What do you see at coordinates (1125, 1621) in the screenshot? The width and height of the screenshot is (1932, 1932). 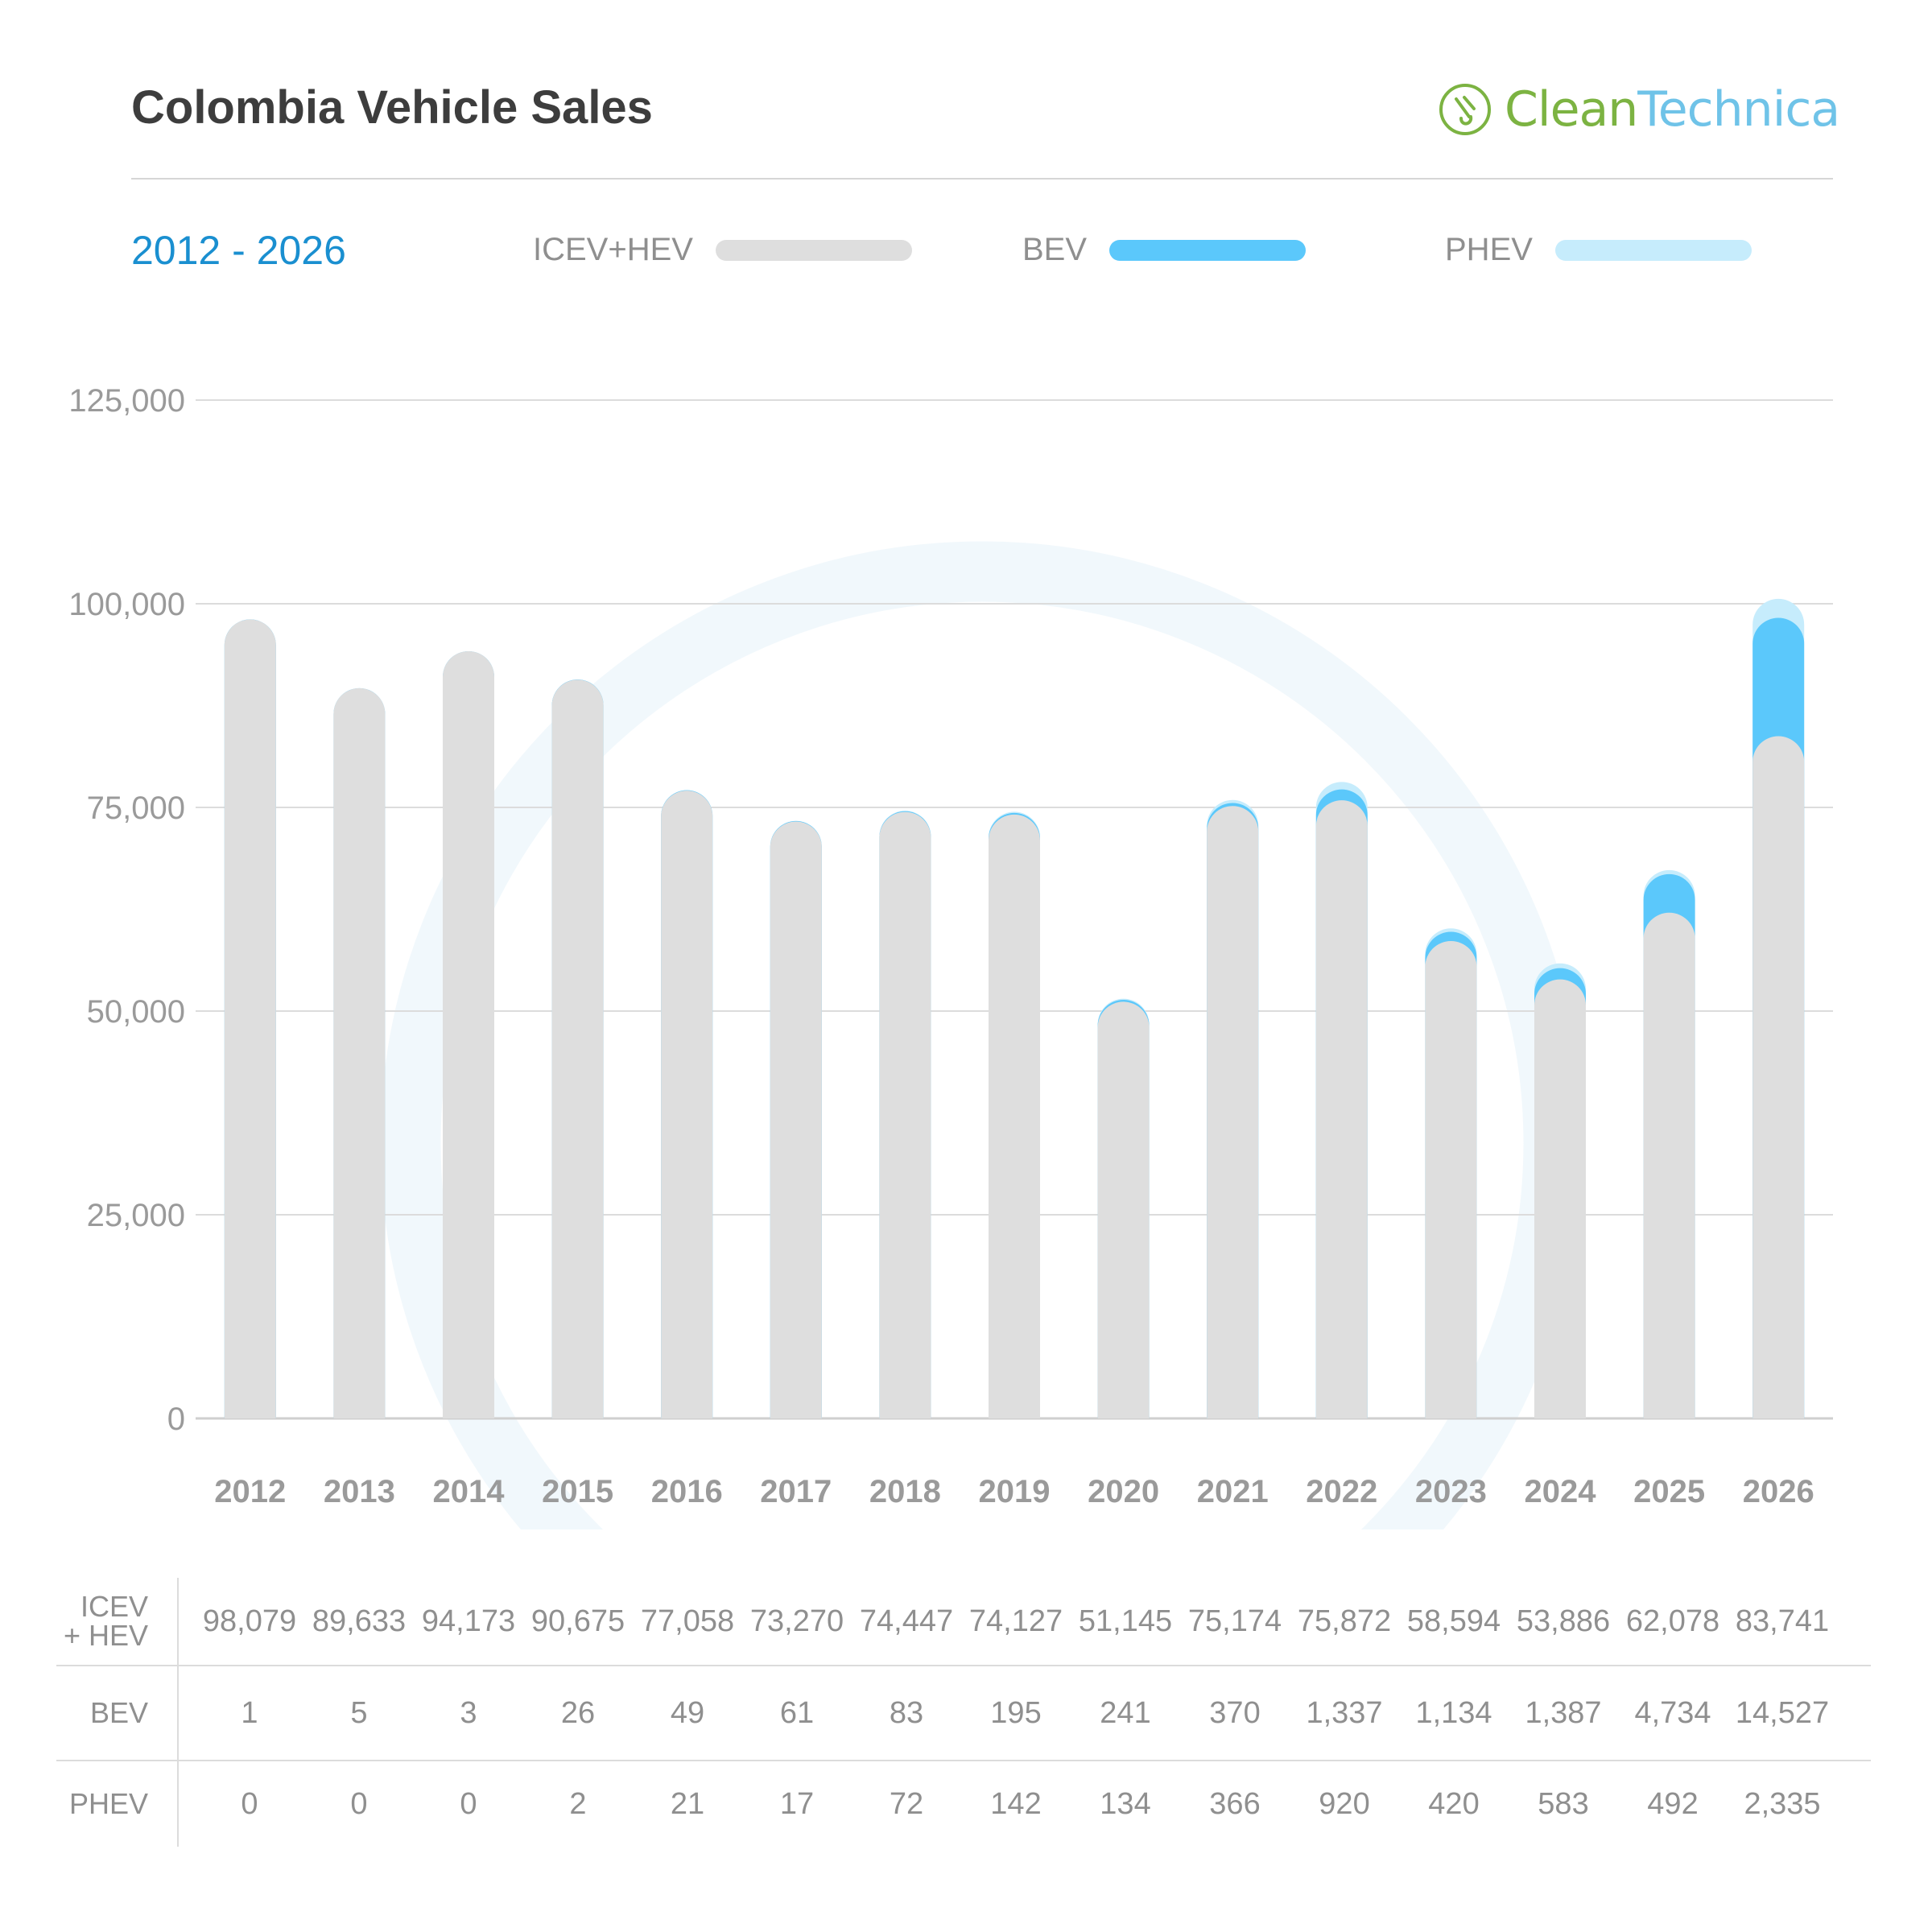 I see `table-cell: 51,145` at bounding box center [1125, 1621].